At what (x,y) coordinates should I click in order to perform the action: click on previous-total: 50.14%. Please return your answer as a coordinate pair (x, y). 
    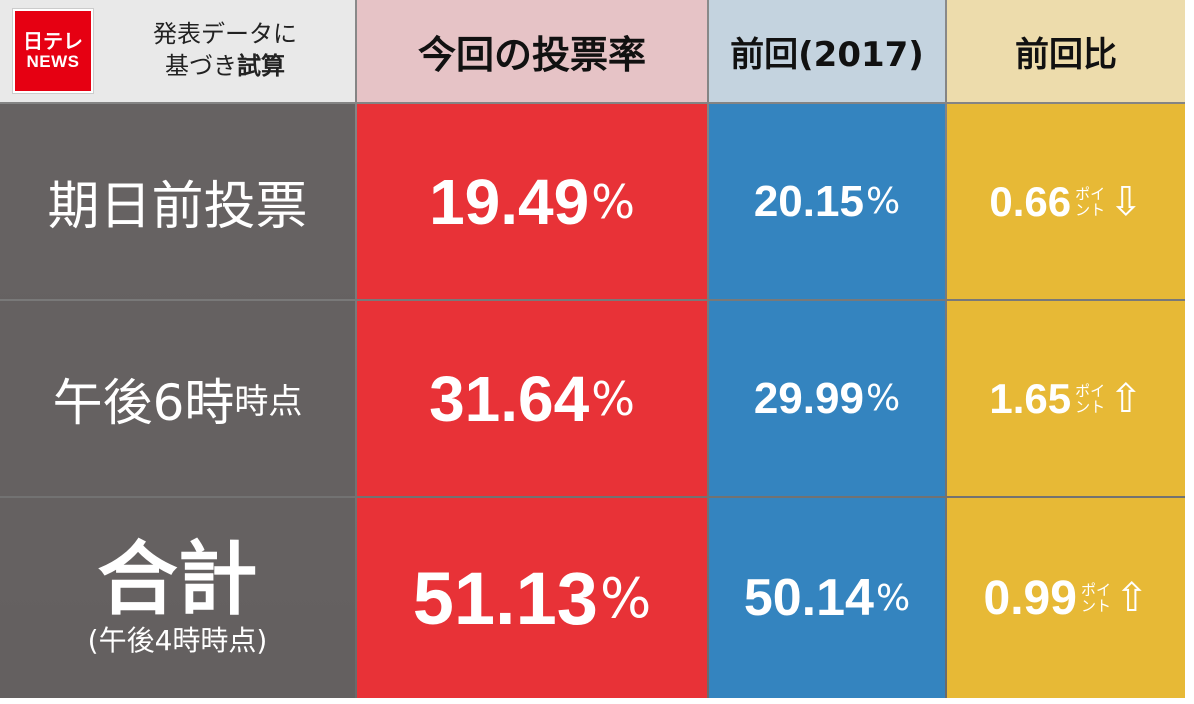
    Looking at the image, I should click on (827, 598).